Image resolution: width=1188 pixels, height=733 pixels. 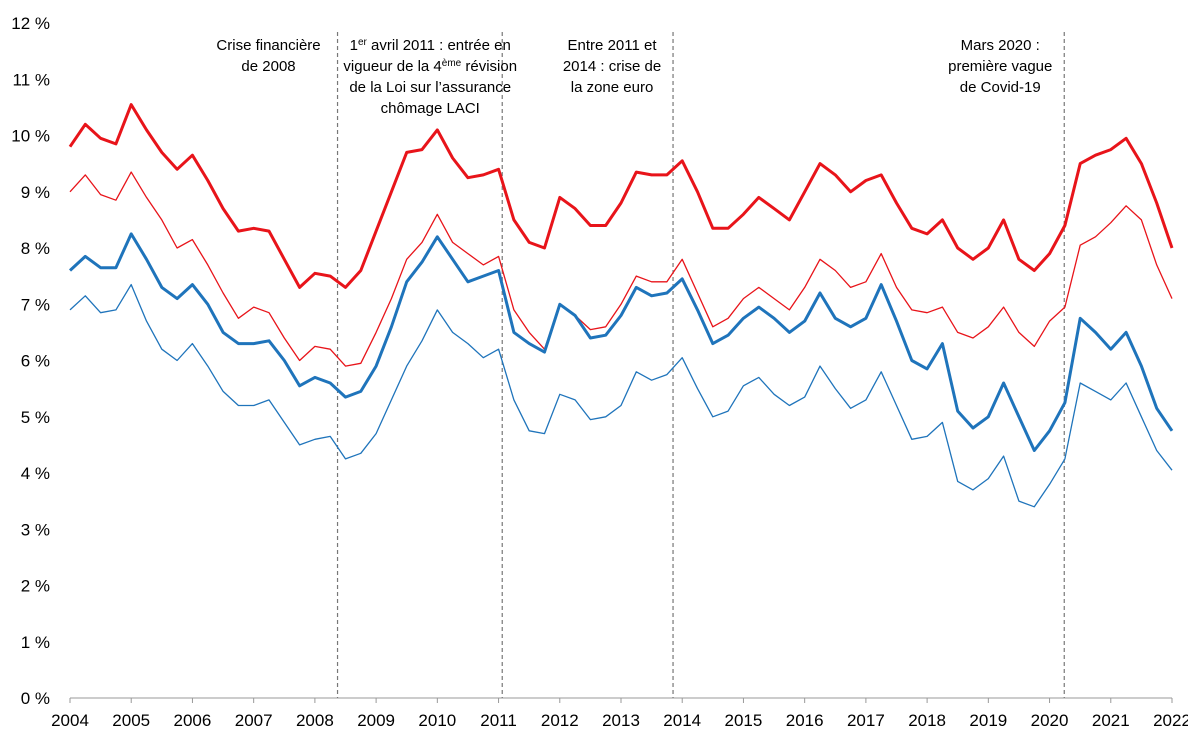 I want to click on x-tick-label: 2012, so click(x=560, y=720).